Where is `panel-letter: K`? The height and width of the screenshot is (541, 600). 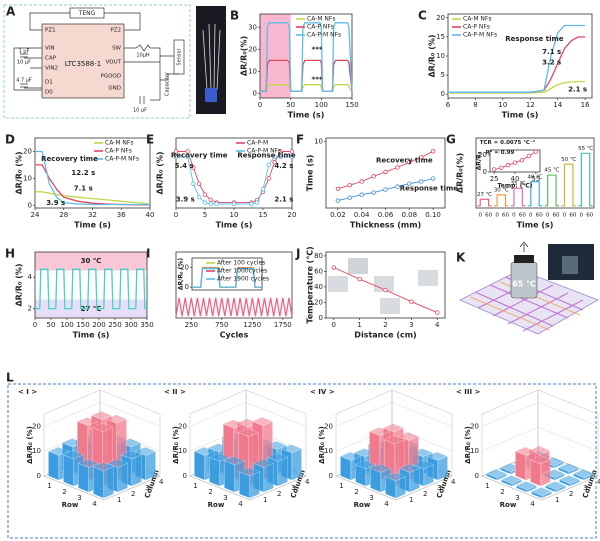
panel-letter: K is located at coordinates (461, 258).